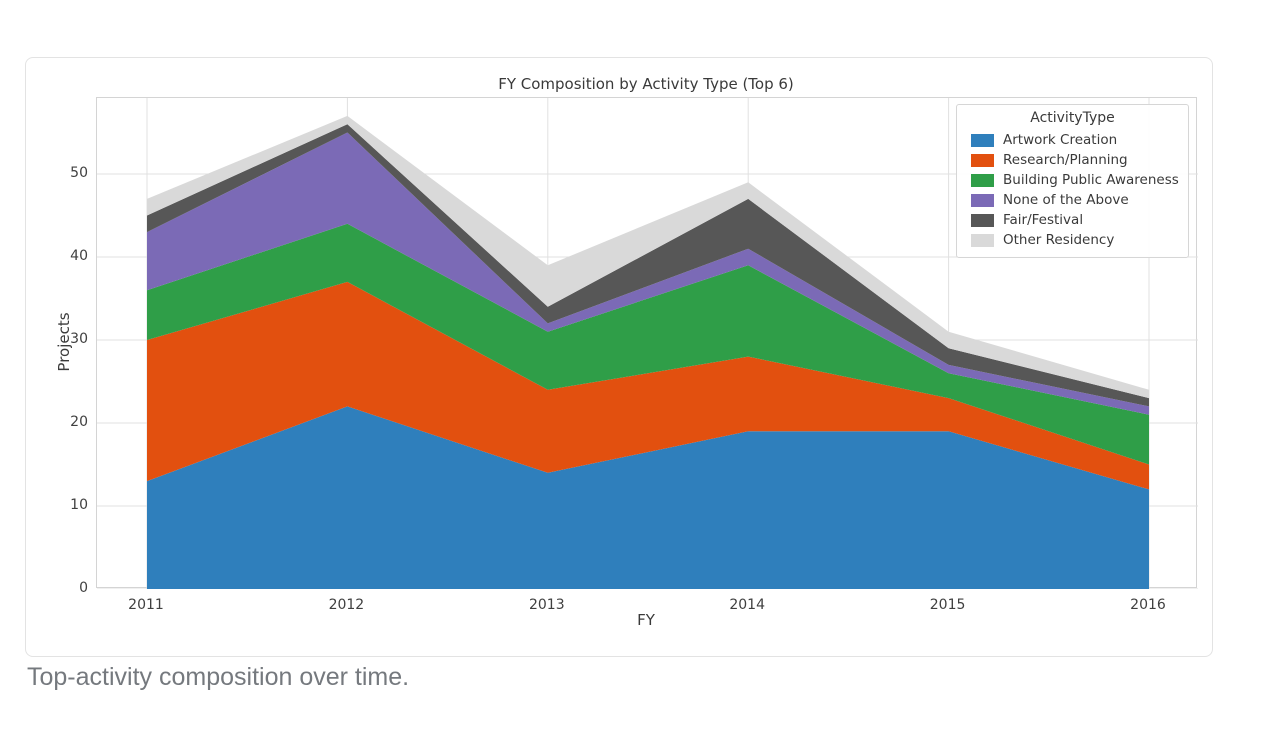 The image size is (1268, 748). Describe the element at coordinates (546, 605) in the screenshot. I see `x-tick-label-2013: 2013` at that location.